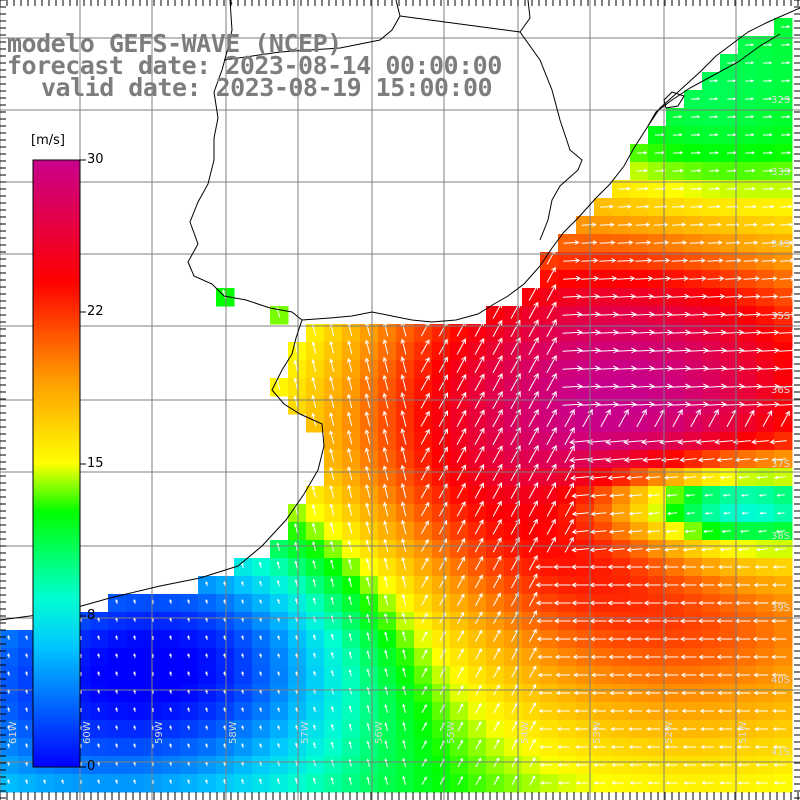 The width and height of the screenshot is (800, 800). Describe the element at coordinates (95, 311) in the screenshot. I see `colorbar-tick-label: 22` at that location.